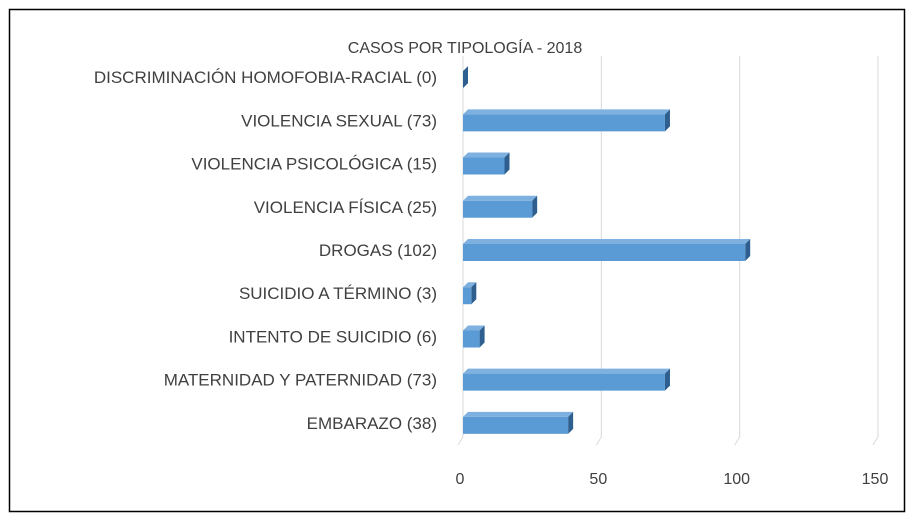  What do you see at coordinates (736, 479) in the screenshot?
I see `x-tick-label: 100` at bounding box center [736, 479].